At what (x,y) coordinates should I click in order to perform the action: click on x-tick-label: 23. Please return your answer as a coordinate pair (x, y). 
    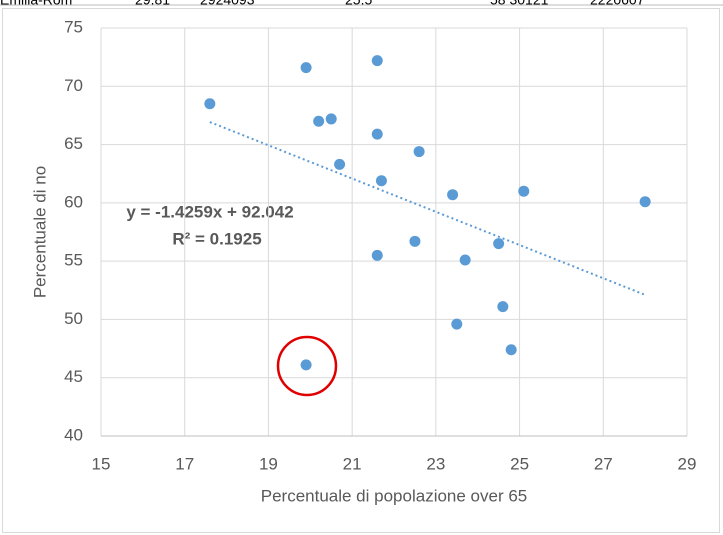
    Looking at the image, I should click on (435, 463).